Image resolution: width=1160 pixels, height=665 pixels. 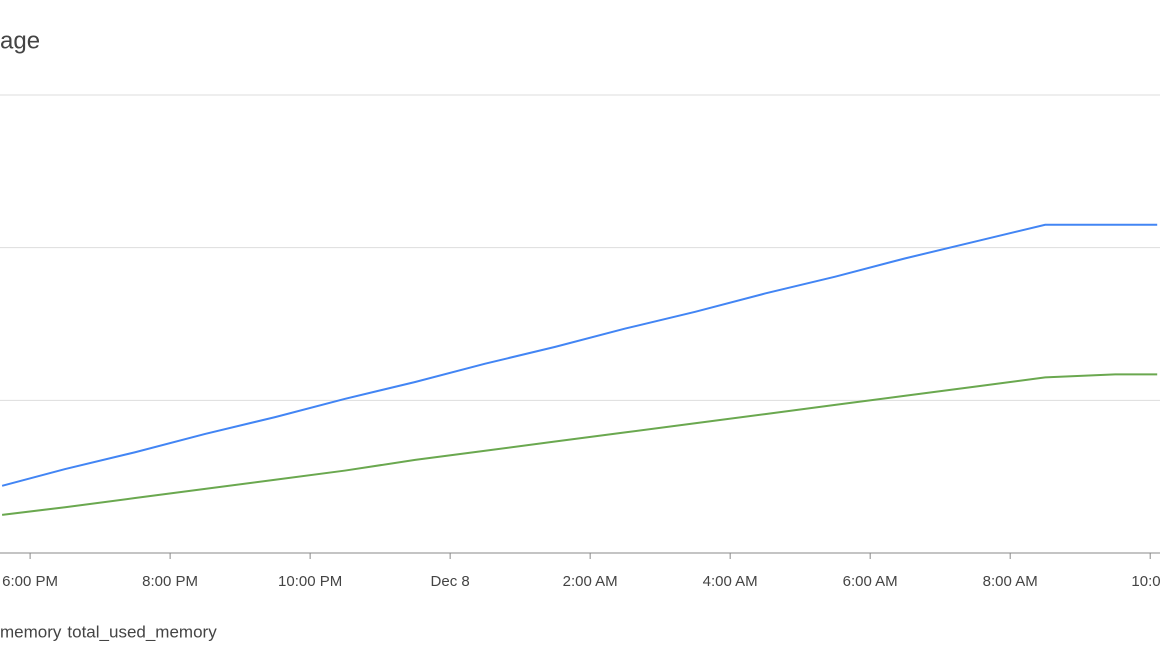 What do you see at coordinates (1145, 581) in the screenshot?
I see `x-tick-label: 10:00` at bounding box center [1145, 581].